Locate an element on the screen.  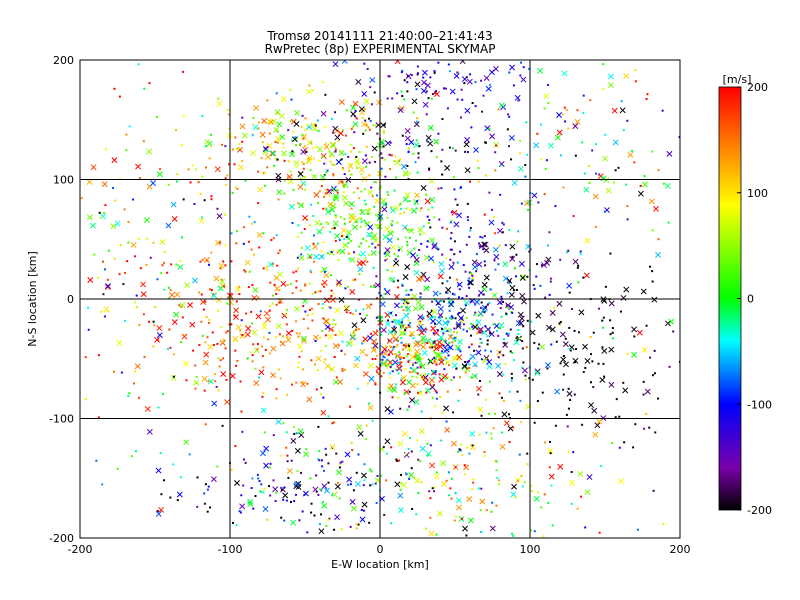
colorbar-tick-label: 200 is located at coordinates (757, 87).